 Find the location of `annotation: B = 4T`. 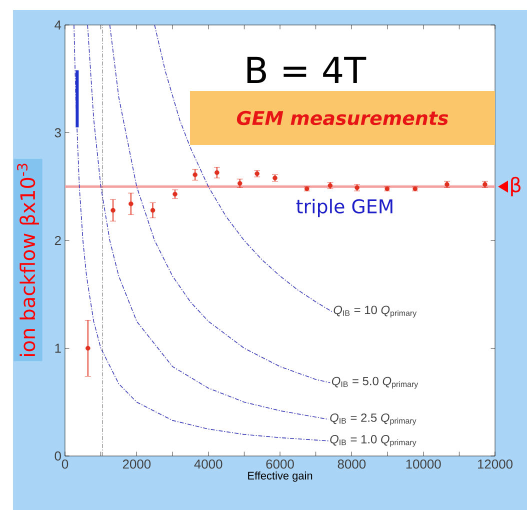

annotation: B = 4T is located at coordinates (306, 70).